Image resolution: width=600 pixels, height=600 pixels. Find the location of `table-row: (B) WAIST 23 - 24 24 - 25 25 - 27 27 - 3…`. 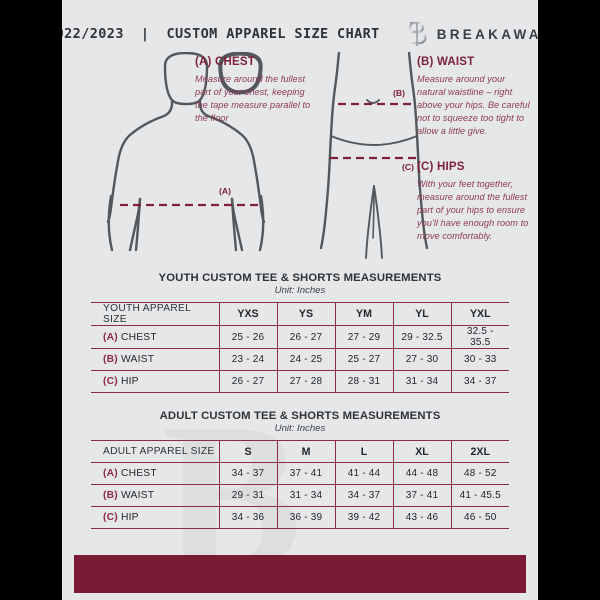

table-row: (B) WAIST 23 - 24 24 - 25 25 - 27 27 - 3… is located at coordinates (300, 359).